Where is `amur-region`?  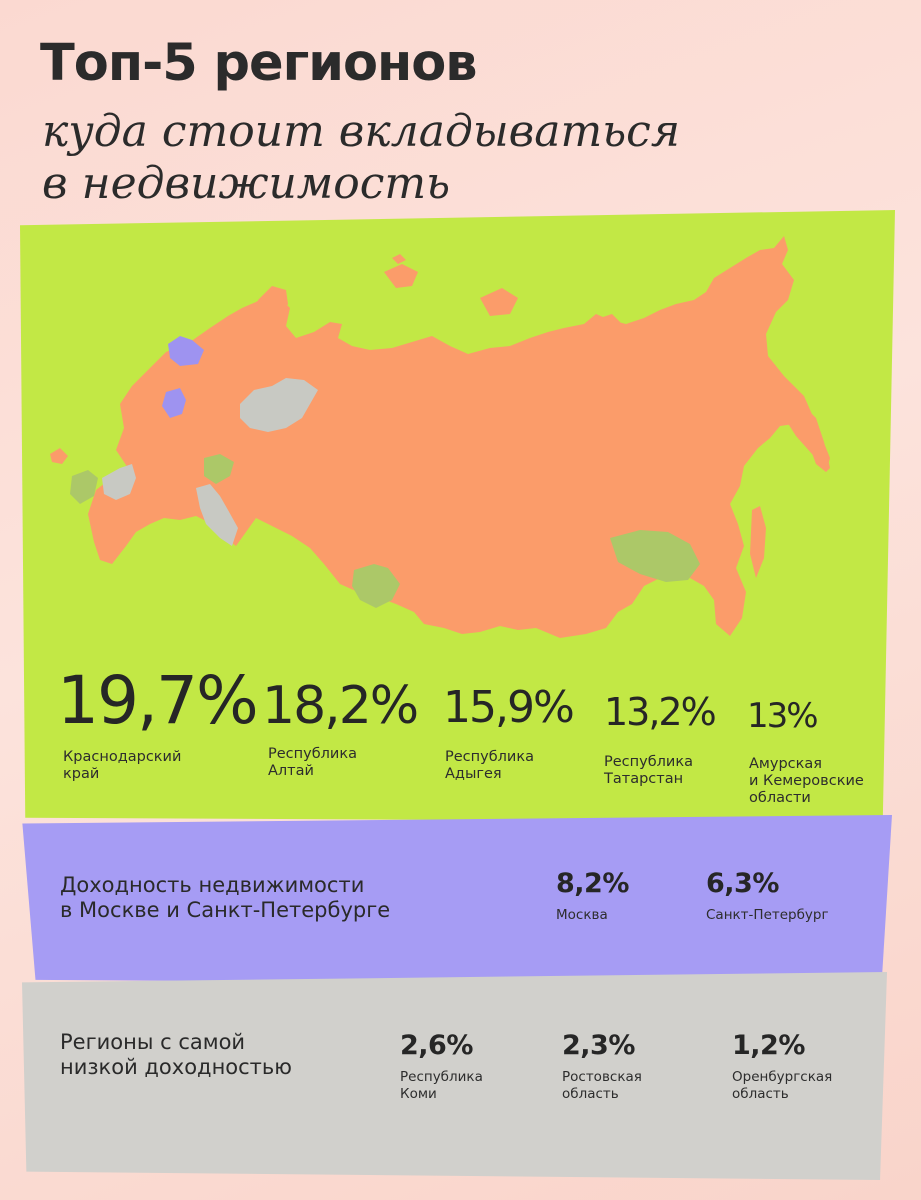 amur-region is located at coordinates (655, 556).